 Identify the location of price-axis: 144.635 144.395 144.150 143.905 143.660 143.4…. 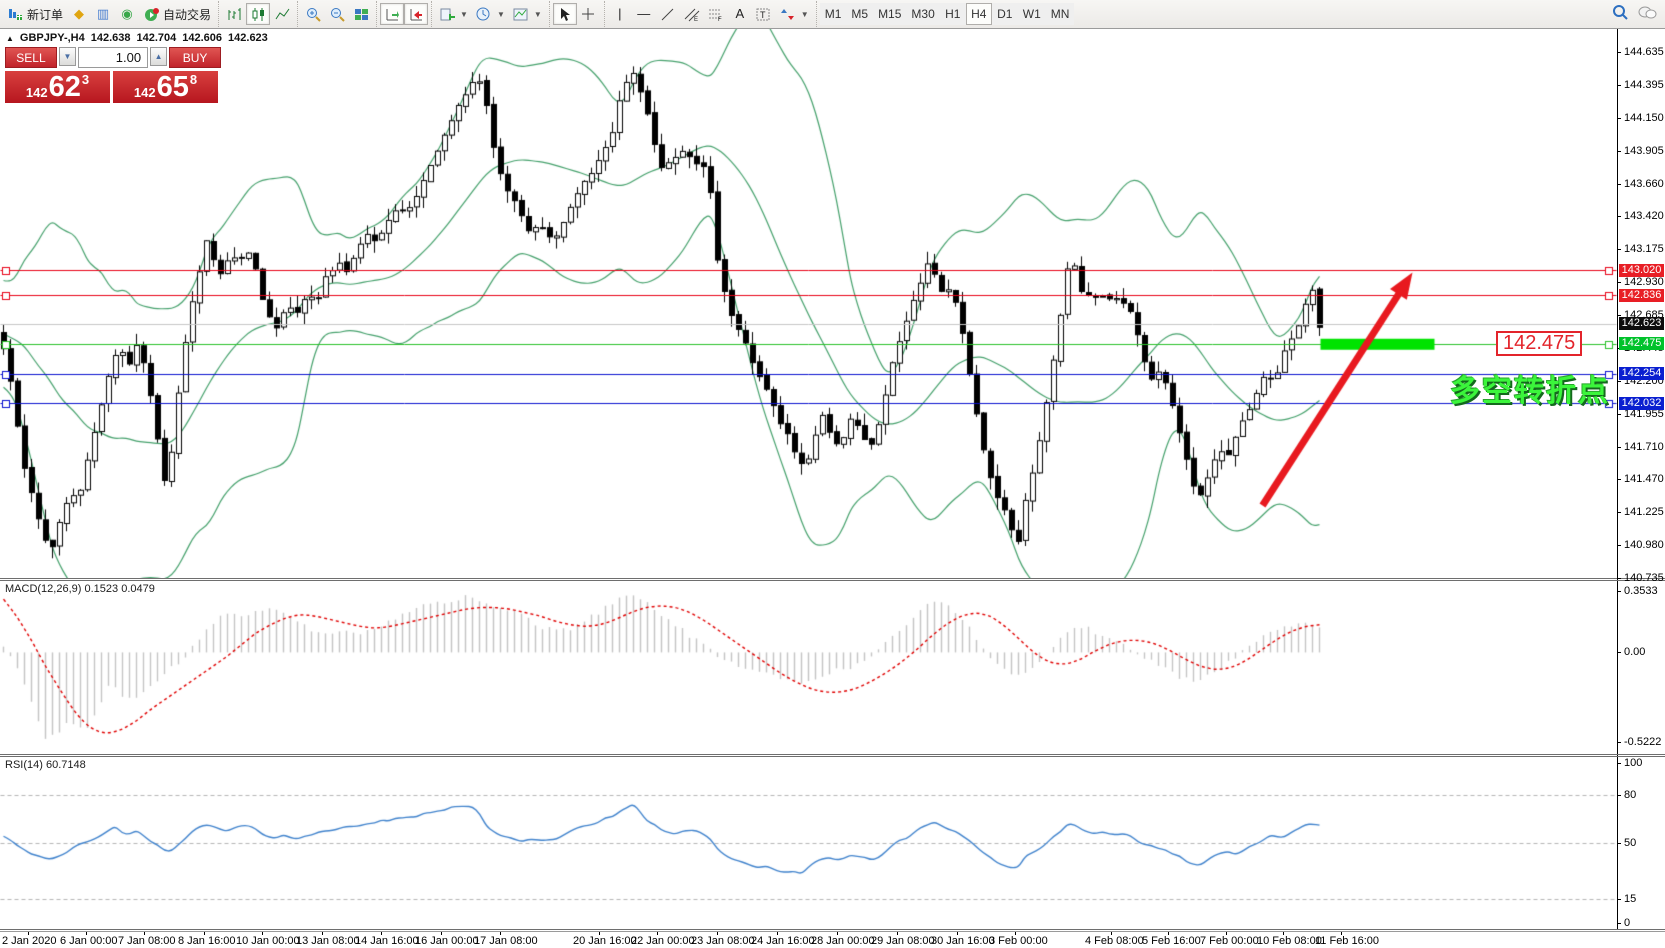
(1641, 306).